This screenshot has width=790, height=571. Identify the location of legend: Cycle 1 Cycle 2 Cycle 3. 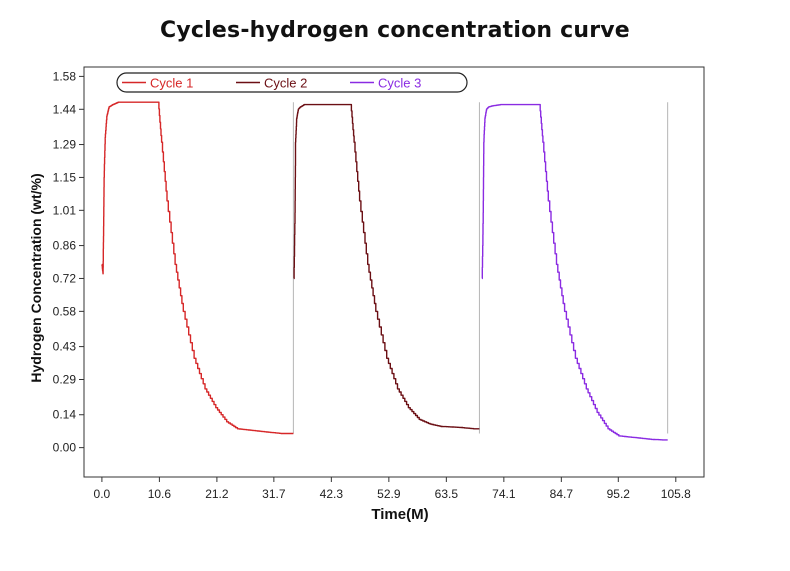
(292, 82).